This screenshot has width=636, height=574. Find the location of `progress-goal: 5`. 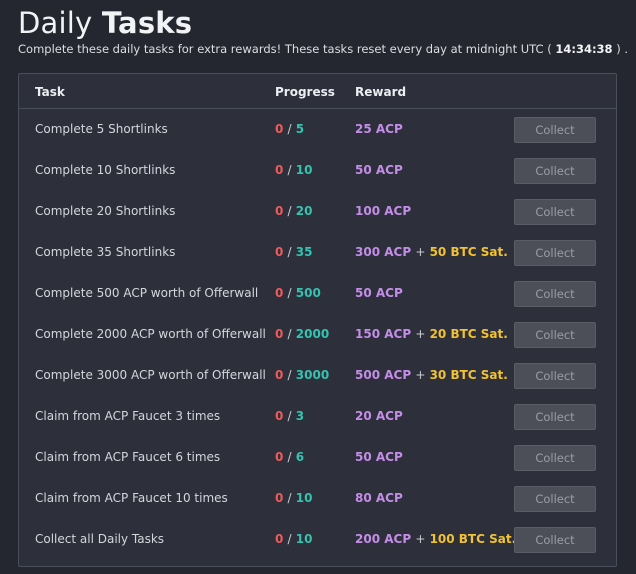

progress-goal: 5 is located at coordinates (300, 129).